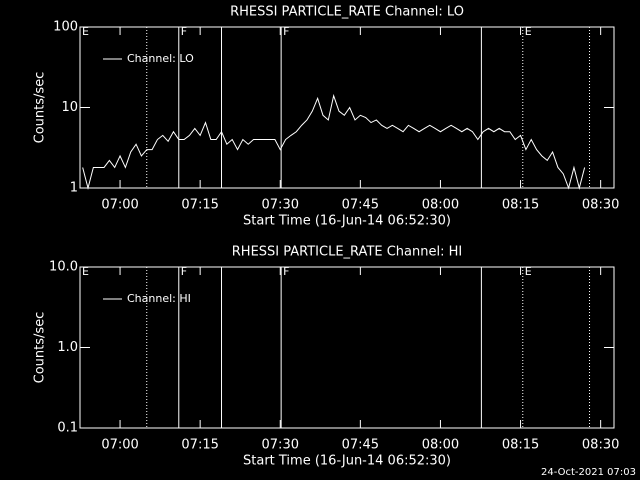  What do you see at coordinates (160, 58) in the screenshot?
I see `legend-label: Channel: LO` at bounding box center [160, 58].